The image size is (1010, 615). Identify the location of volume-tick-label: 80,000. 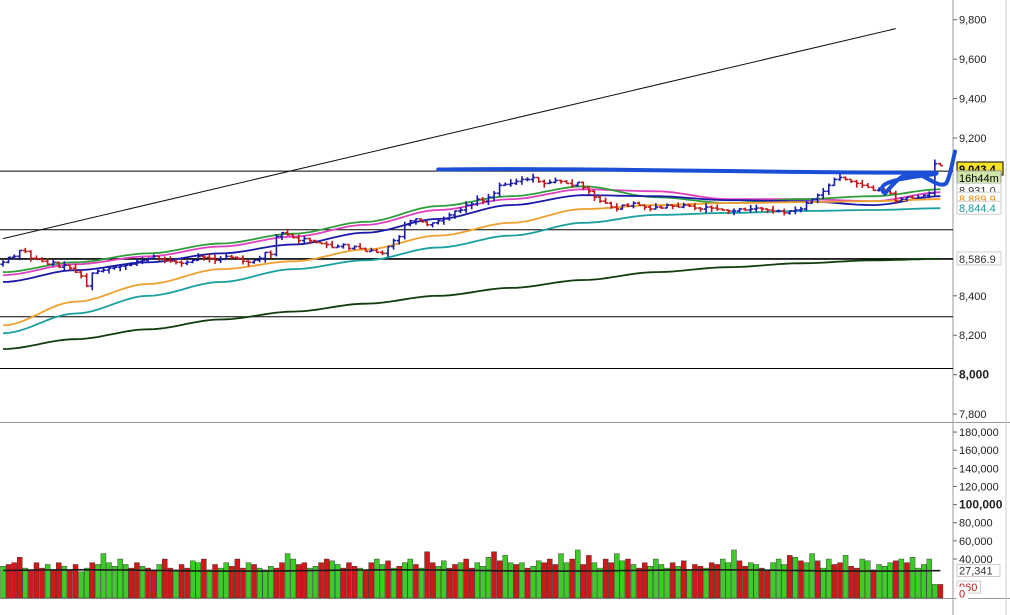
(976, 524).